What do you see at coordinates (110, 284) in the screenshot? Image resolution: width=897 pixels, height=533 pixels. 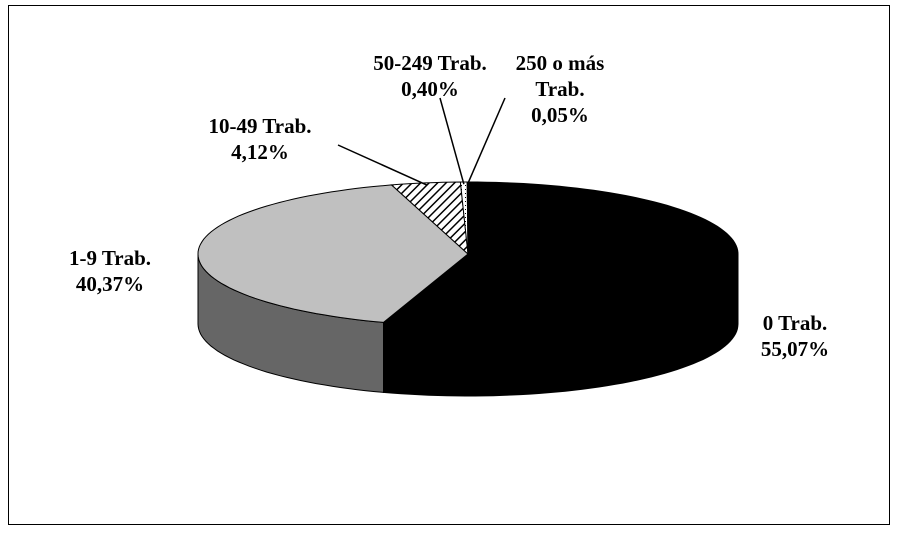 I see `value-label: 40,37%` at bounding box center [110, 284].